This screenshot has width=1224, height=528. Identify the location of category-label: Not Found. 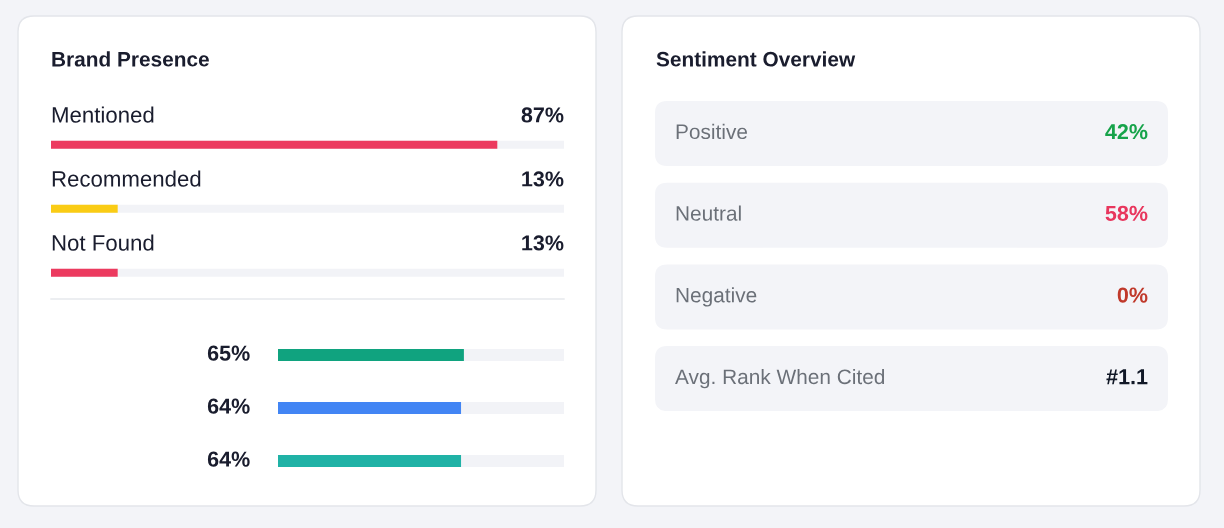
(103, 242).